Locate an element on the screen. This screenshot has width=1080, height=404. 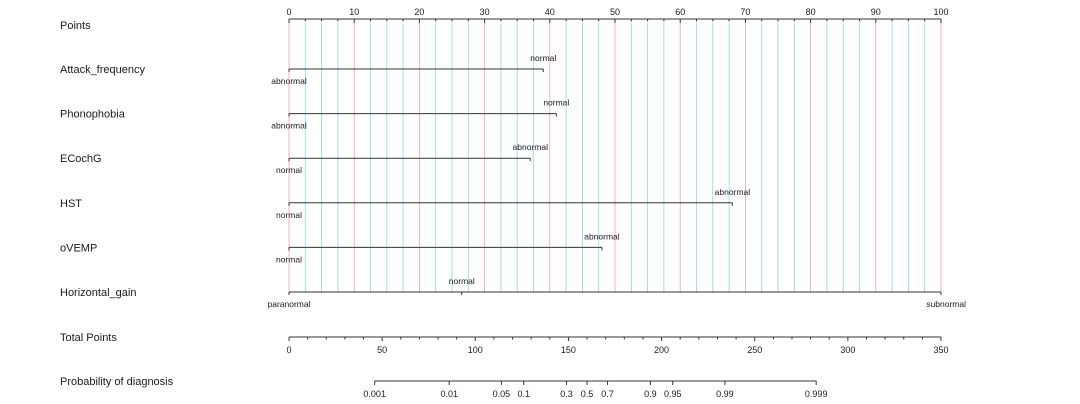
total-points-tick-label: 350 is located at coordinates (940, 350).